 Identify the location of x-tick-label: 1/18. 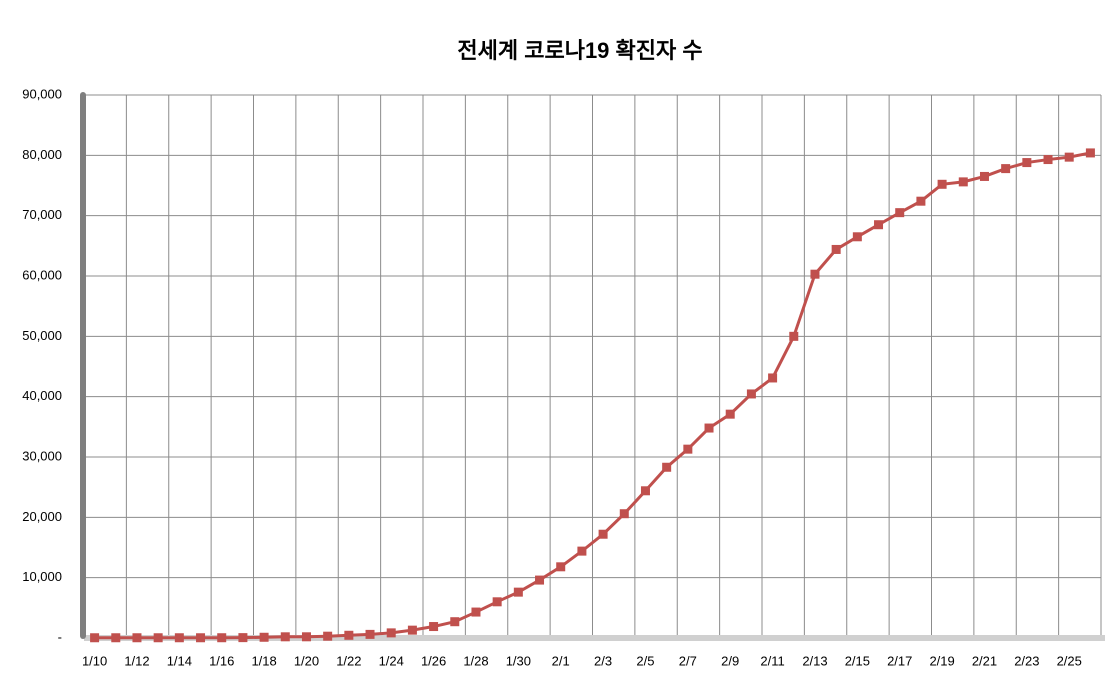
(263, 660).